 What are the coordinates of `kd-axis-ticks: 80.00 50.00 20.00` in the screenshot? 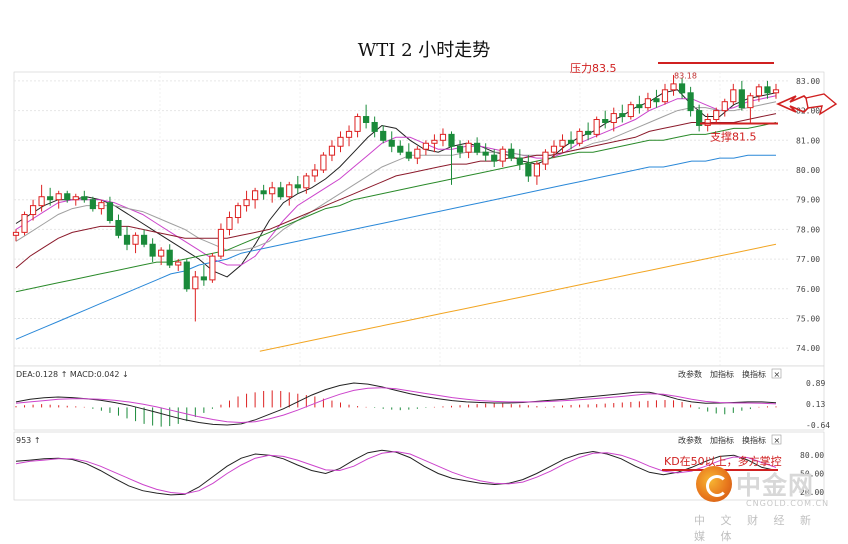 It's located at (812, 474).